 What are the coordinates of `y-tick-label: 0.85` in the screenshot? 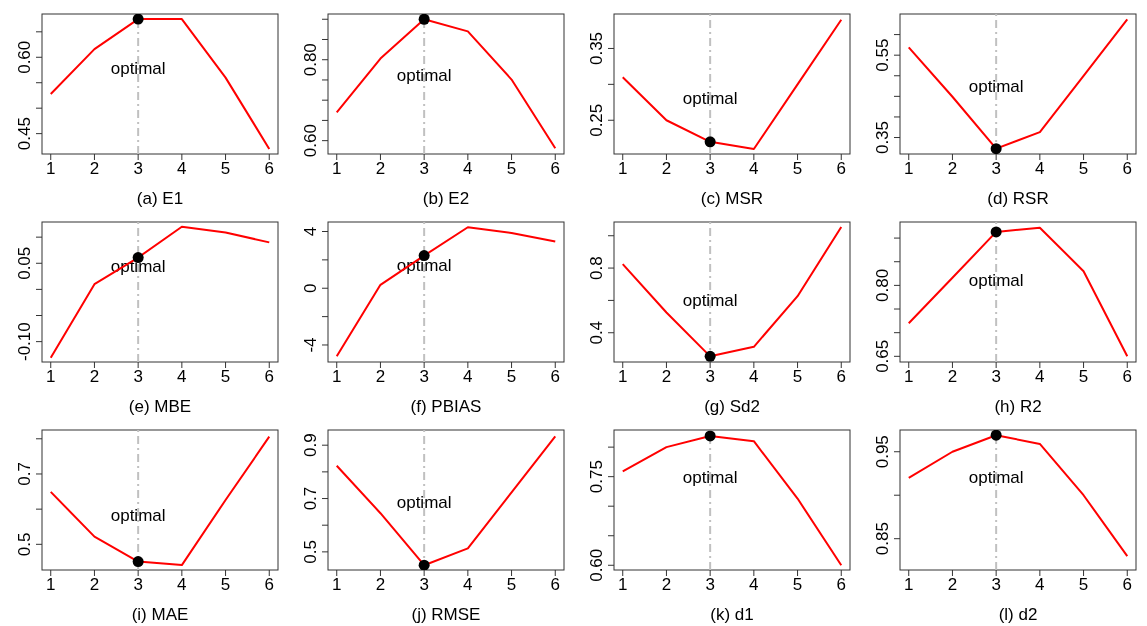 It's located at (882, 539).